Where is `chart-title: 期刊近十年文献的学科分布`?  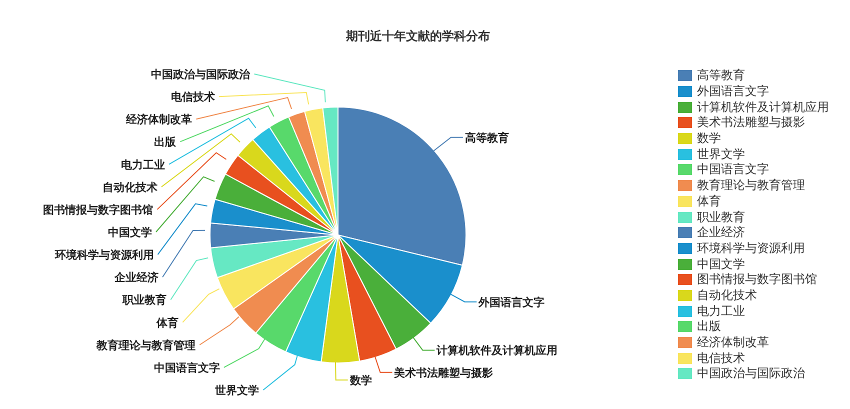
chart-title: 期刊近十年文献的学科分布 is located at coordinates (418, 36).